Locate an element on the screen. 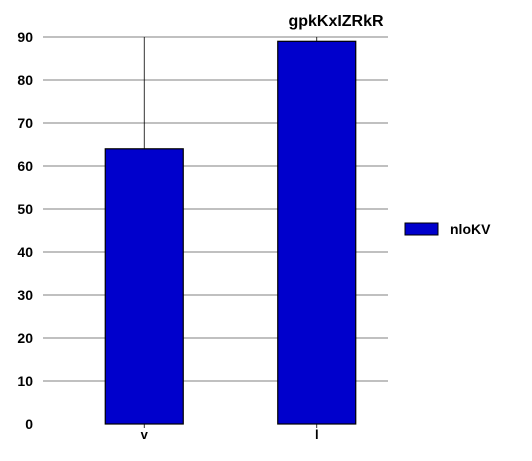  bar-l is located at coordinates (317, 232).